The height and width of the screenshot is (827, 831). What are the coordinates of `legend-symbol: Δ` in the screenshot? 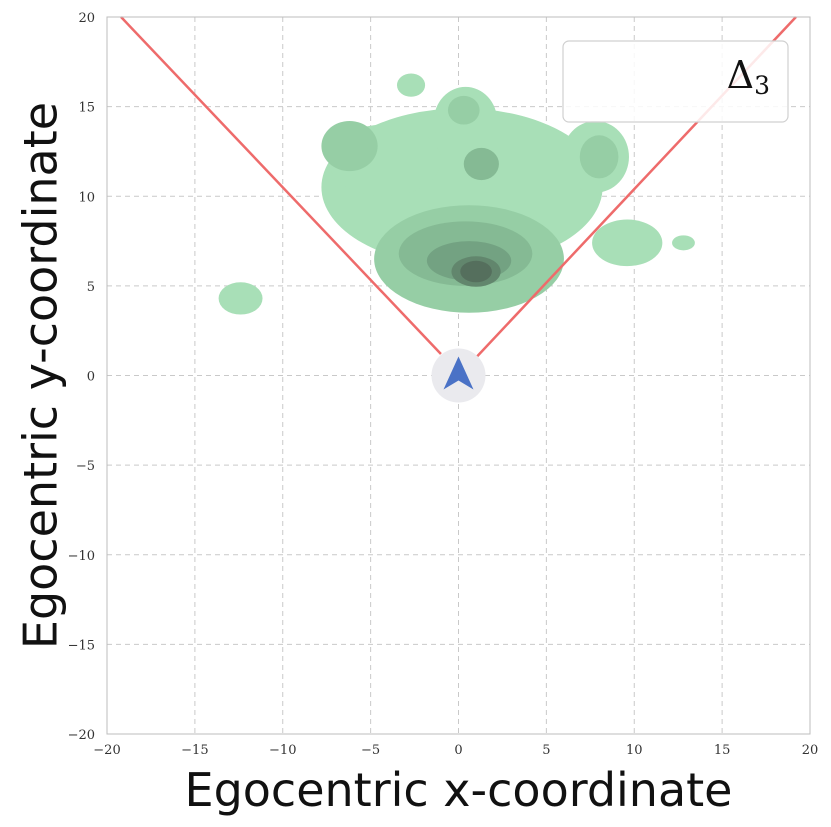 It's located at (740, 75).